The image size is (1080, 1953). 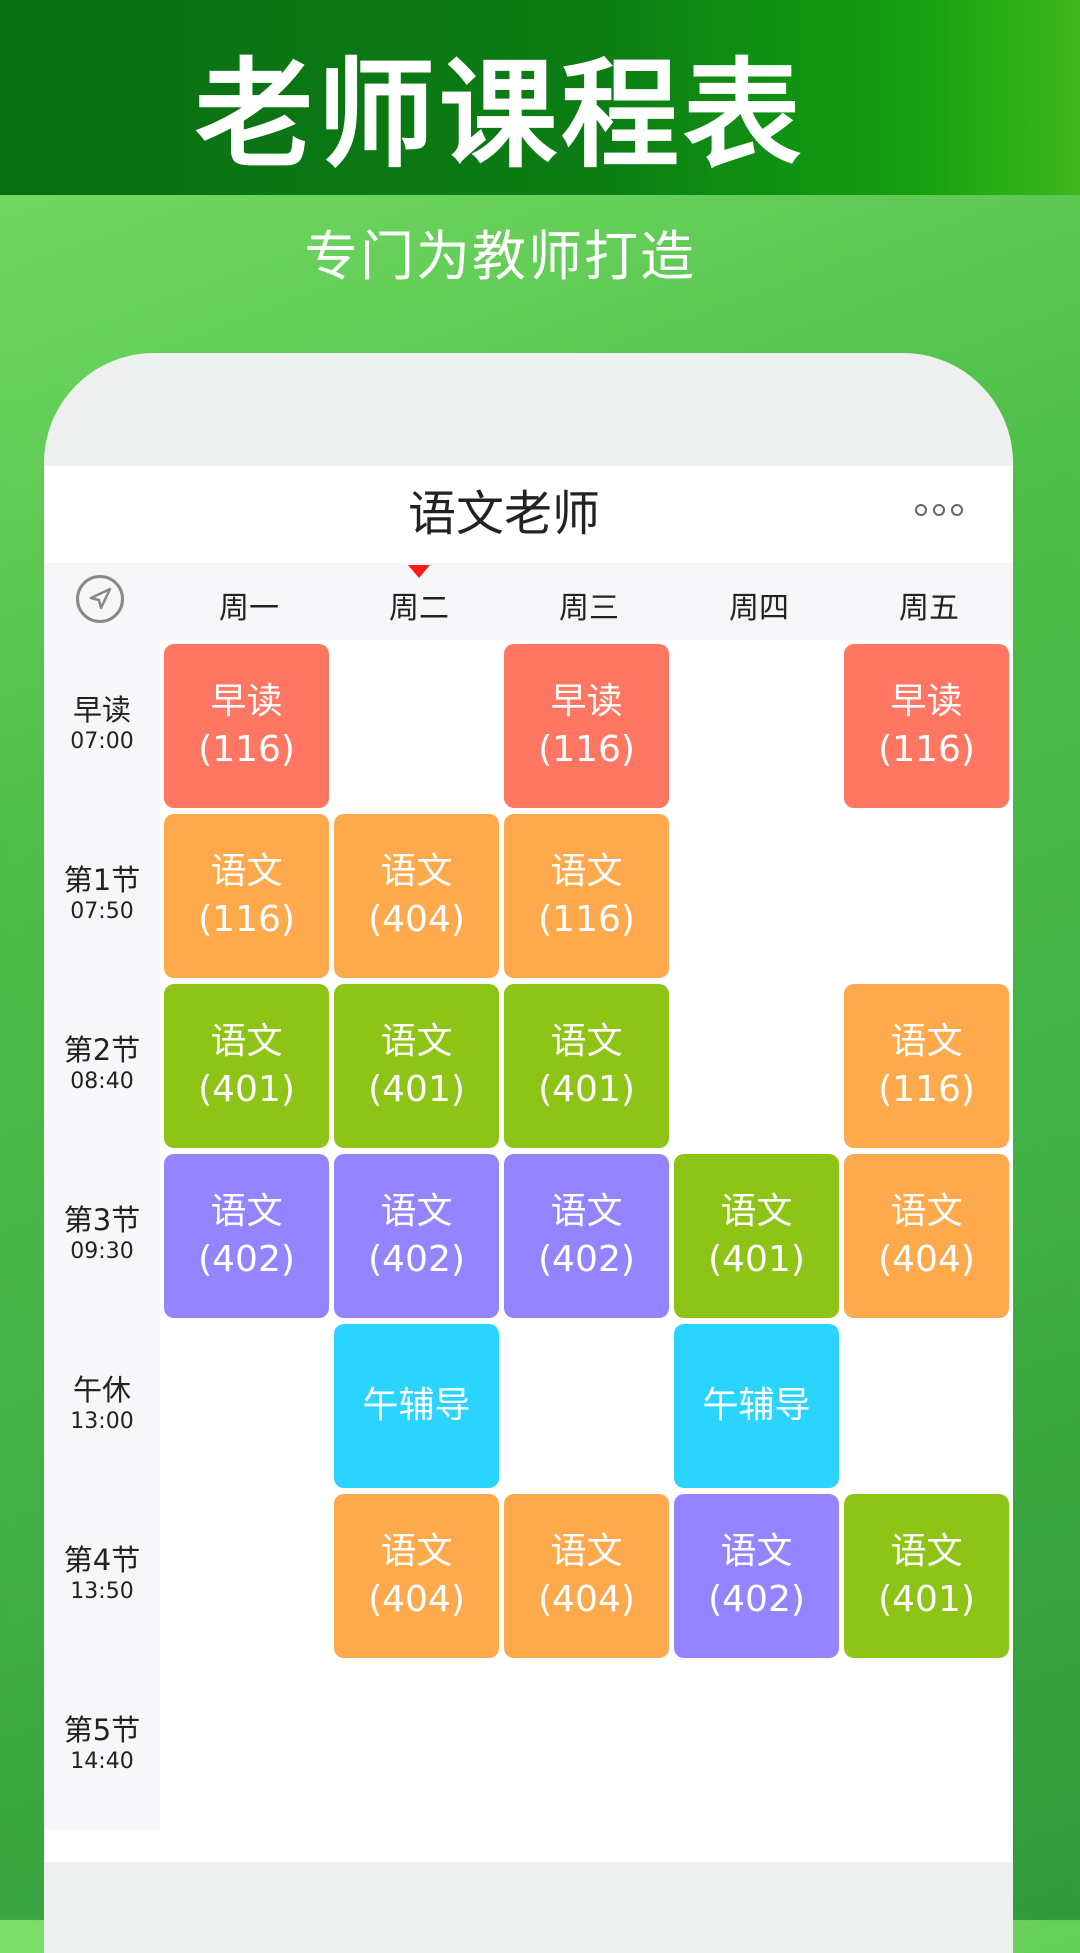 I want to click on app-title-bar: 语文老师, so click(x=528, y=514).